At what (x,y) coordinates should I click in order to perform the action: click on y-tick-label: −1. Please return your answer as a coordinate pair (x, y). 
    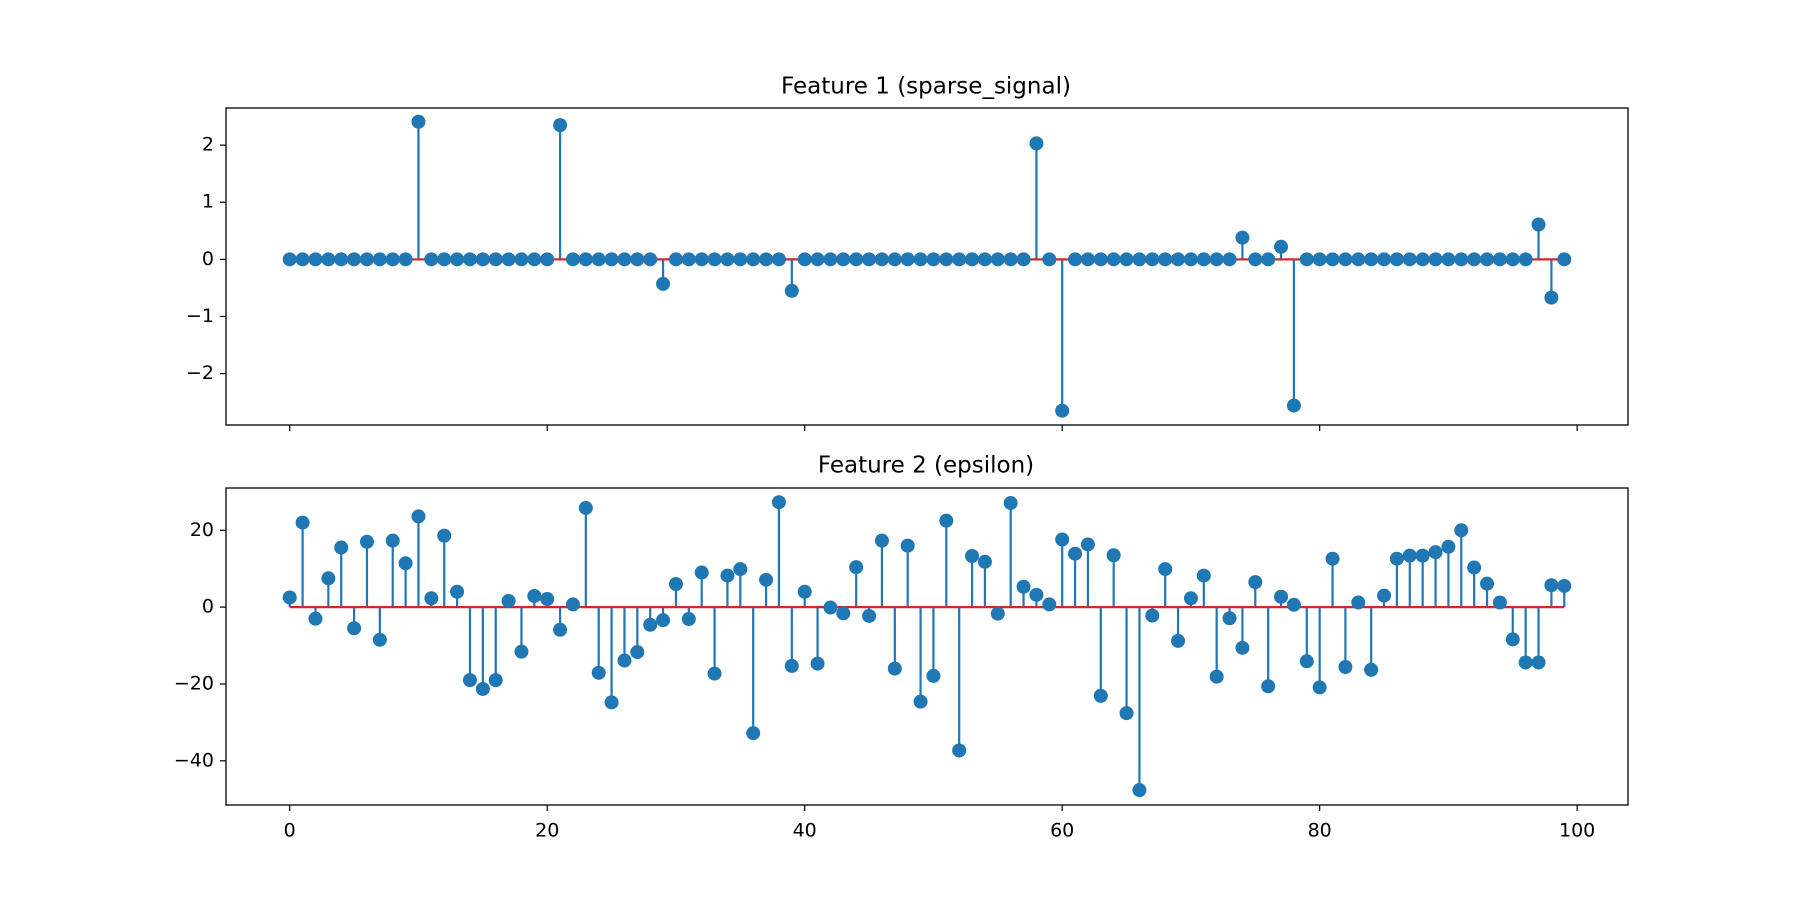
    Looking at the image, I should click on (200, 316).